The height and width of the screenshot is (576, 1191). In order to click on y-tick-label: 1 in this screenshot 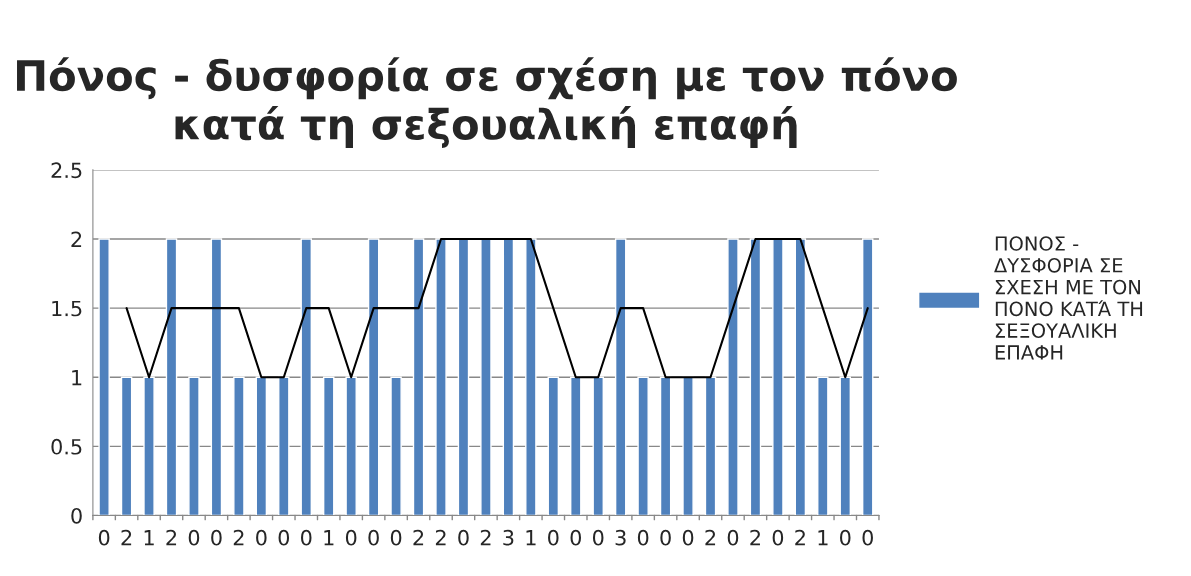, I will do `click(77, 378)`.